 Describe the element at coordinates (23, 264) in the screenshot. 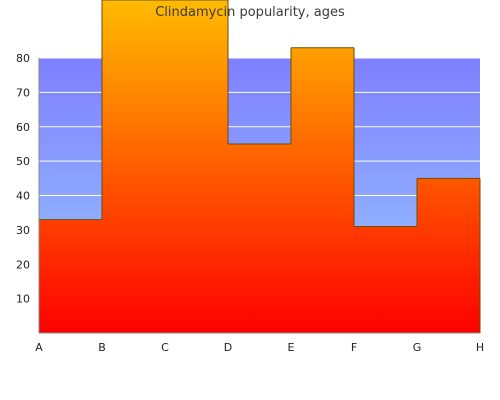

I see `y-tick-label: 20` at that location.